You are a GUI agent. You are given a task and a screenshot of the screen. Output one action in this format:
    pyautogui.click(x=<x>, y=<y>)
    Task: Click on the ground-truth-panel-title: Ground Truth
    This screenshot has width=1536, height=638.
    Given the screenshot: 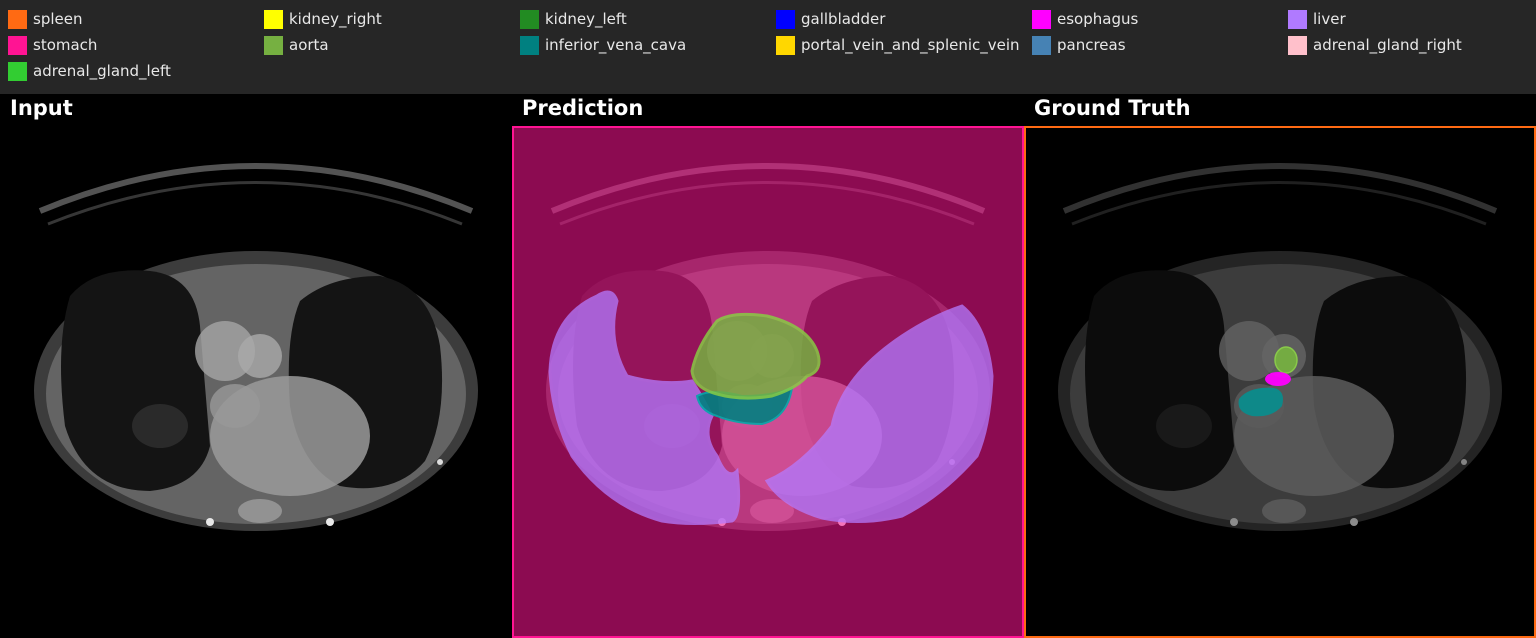 What is the action you would take?
    pyautogui.click(x=1112, y=108)
    